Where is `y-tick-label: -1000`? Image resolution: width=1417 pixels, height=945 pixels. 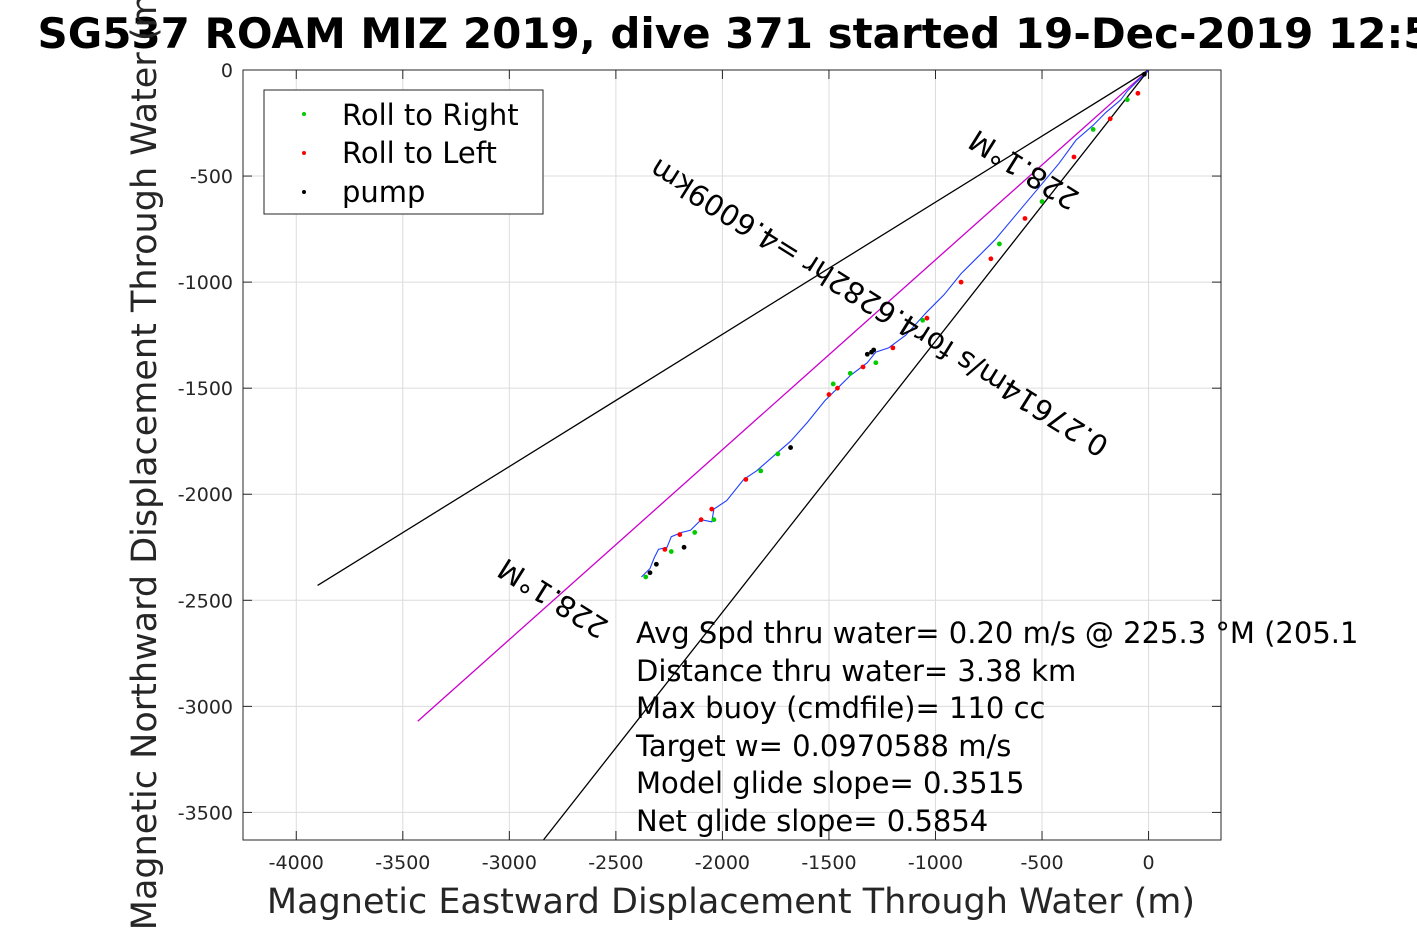
y-tick-label: -1000 is located at coordinates (205, 283).